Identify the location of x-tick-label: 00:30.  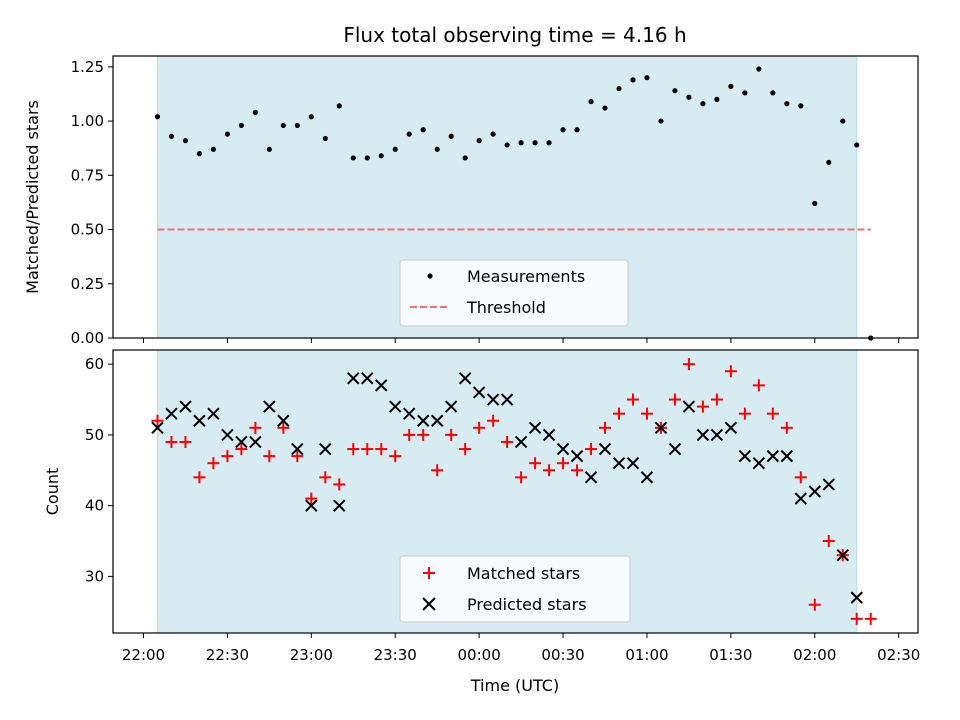
(562, 655).